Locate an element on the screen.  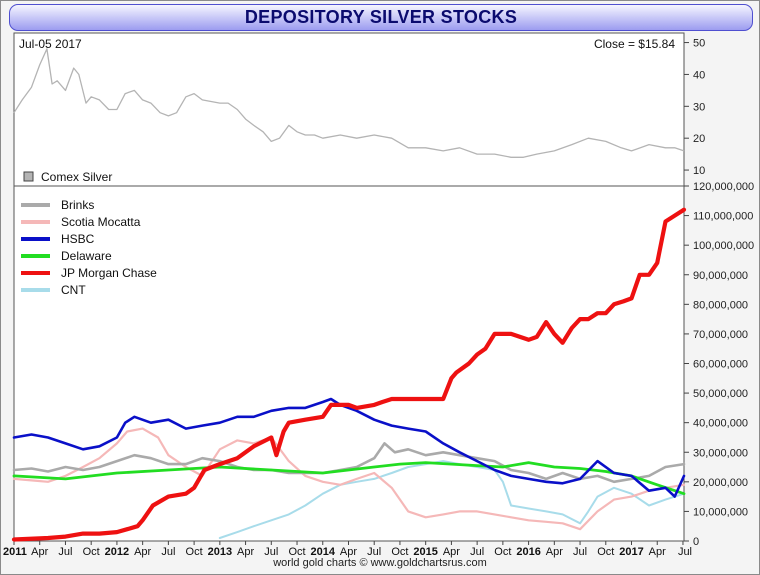
brinks-legend-label: Brinks is located at coordinates (77, 205).